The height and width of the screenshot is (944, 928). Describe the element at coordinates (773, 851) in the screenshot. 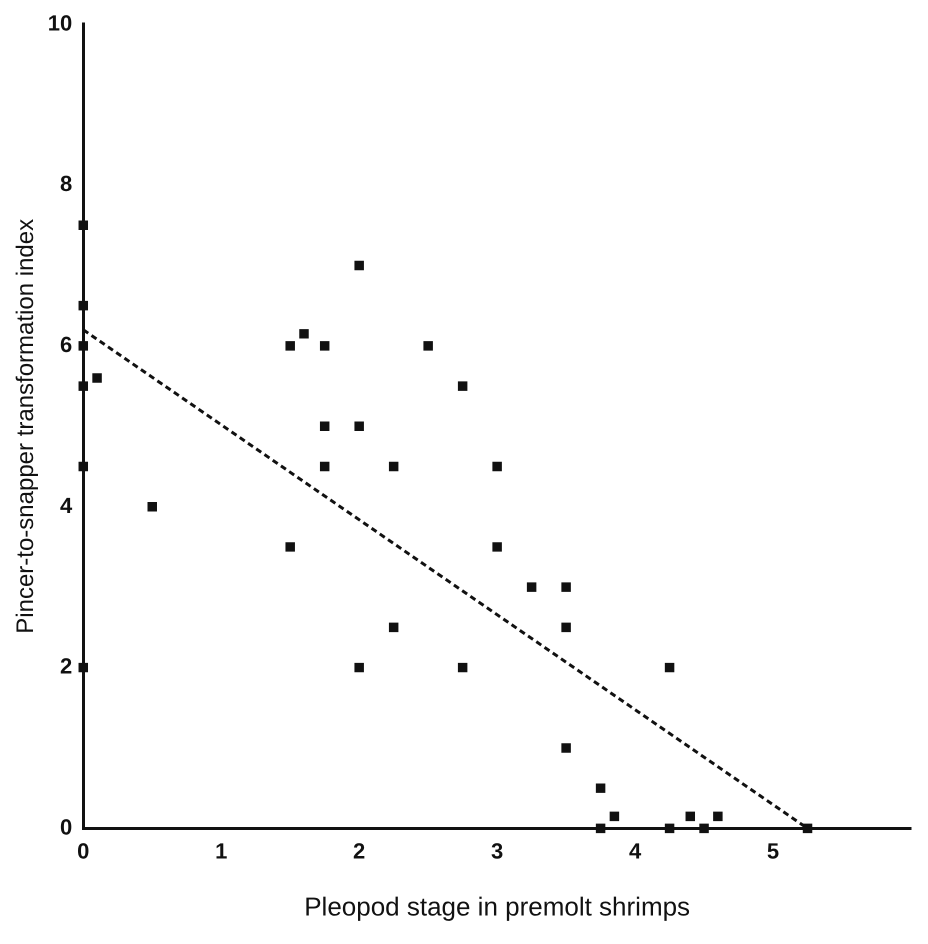

I see `x-tick-label: 5` at that location.